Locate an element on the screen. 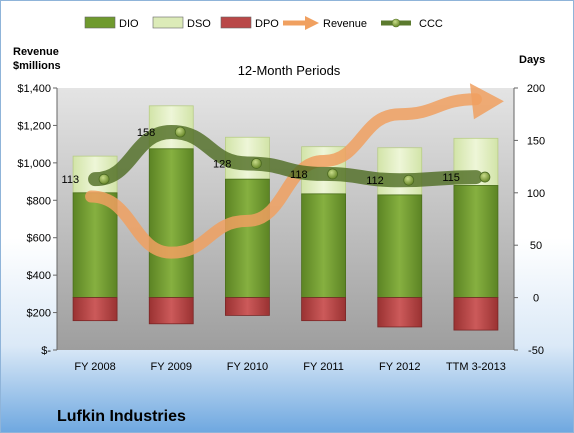  legend-swatch-ccc-dot is located at coordinates (396, 23).